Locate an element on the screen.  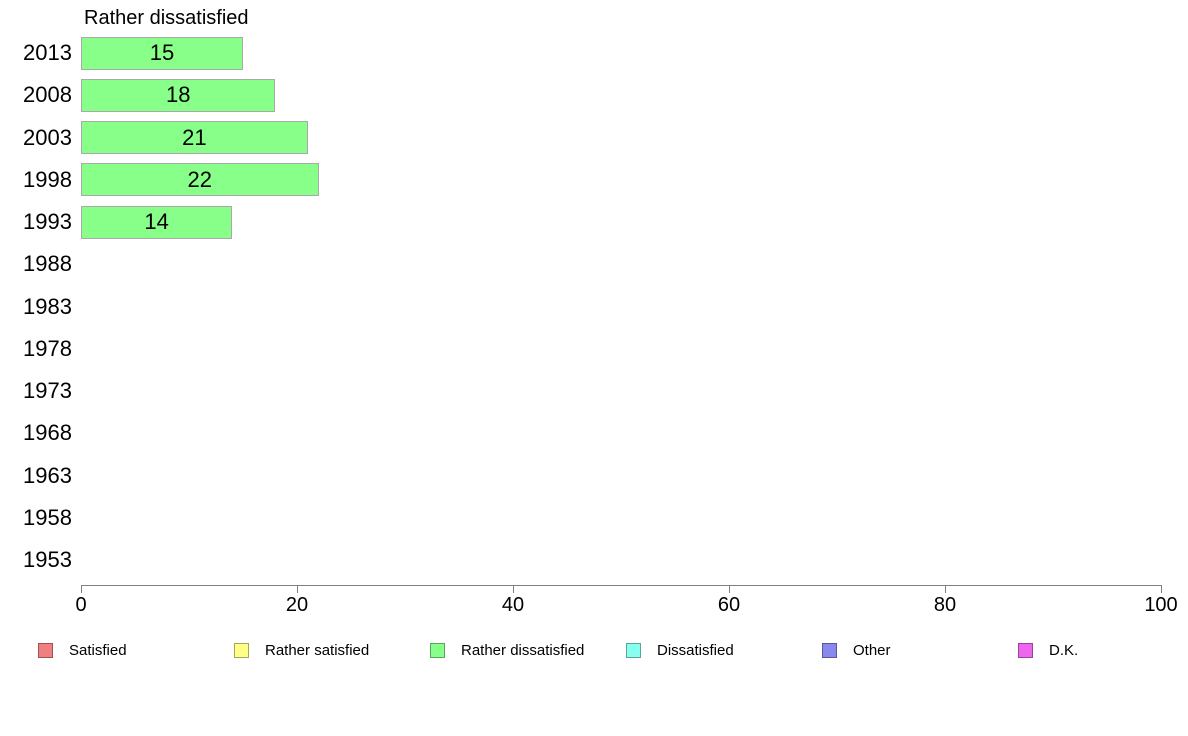
bar-track: 18 is located at coordinates (634, 95).